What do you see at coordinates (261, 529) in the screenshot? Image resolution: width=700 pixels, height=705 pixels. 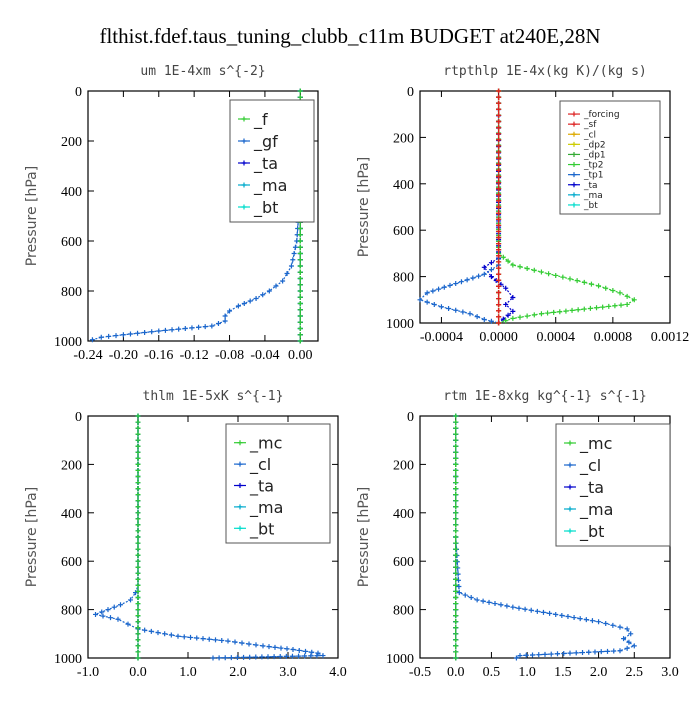 I see `legend-entry: _bt` at bounding box center [261, 529].